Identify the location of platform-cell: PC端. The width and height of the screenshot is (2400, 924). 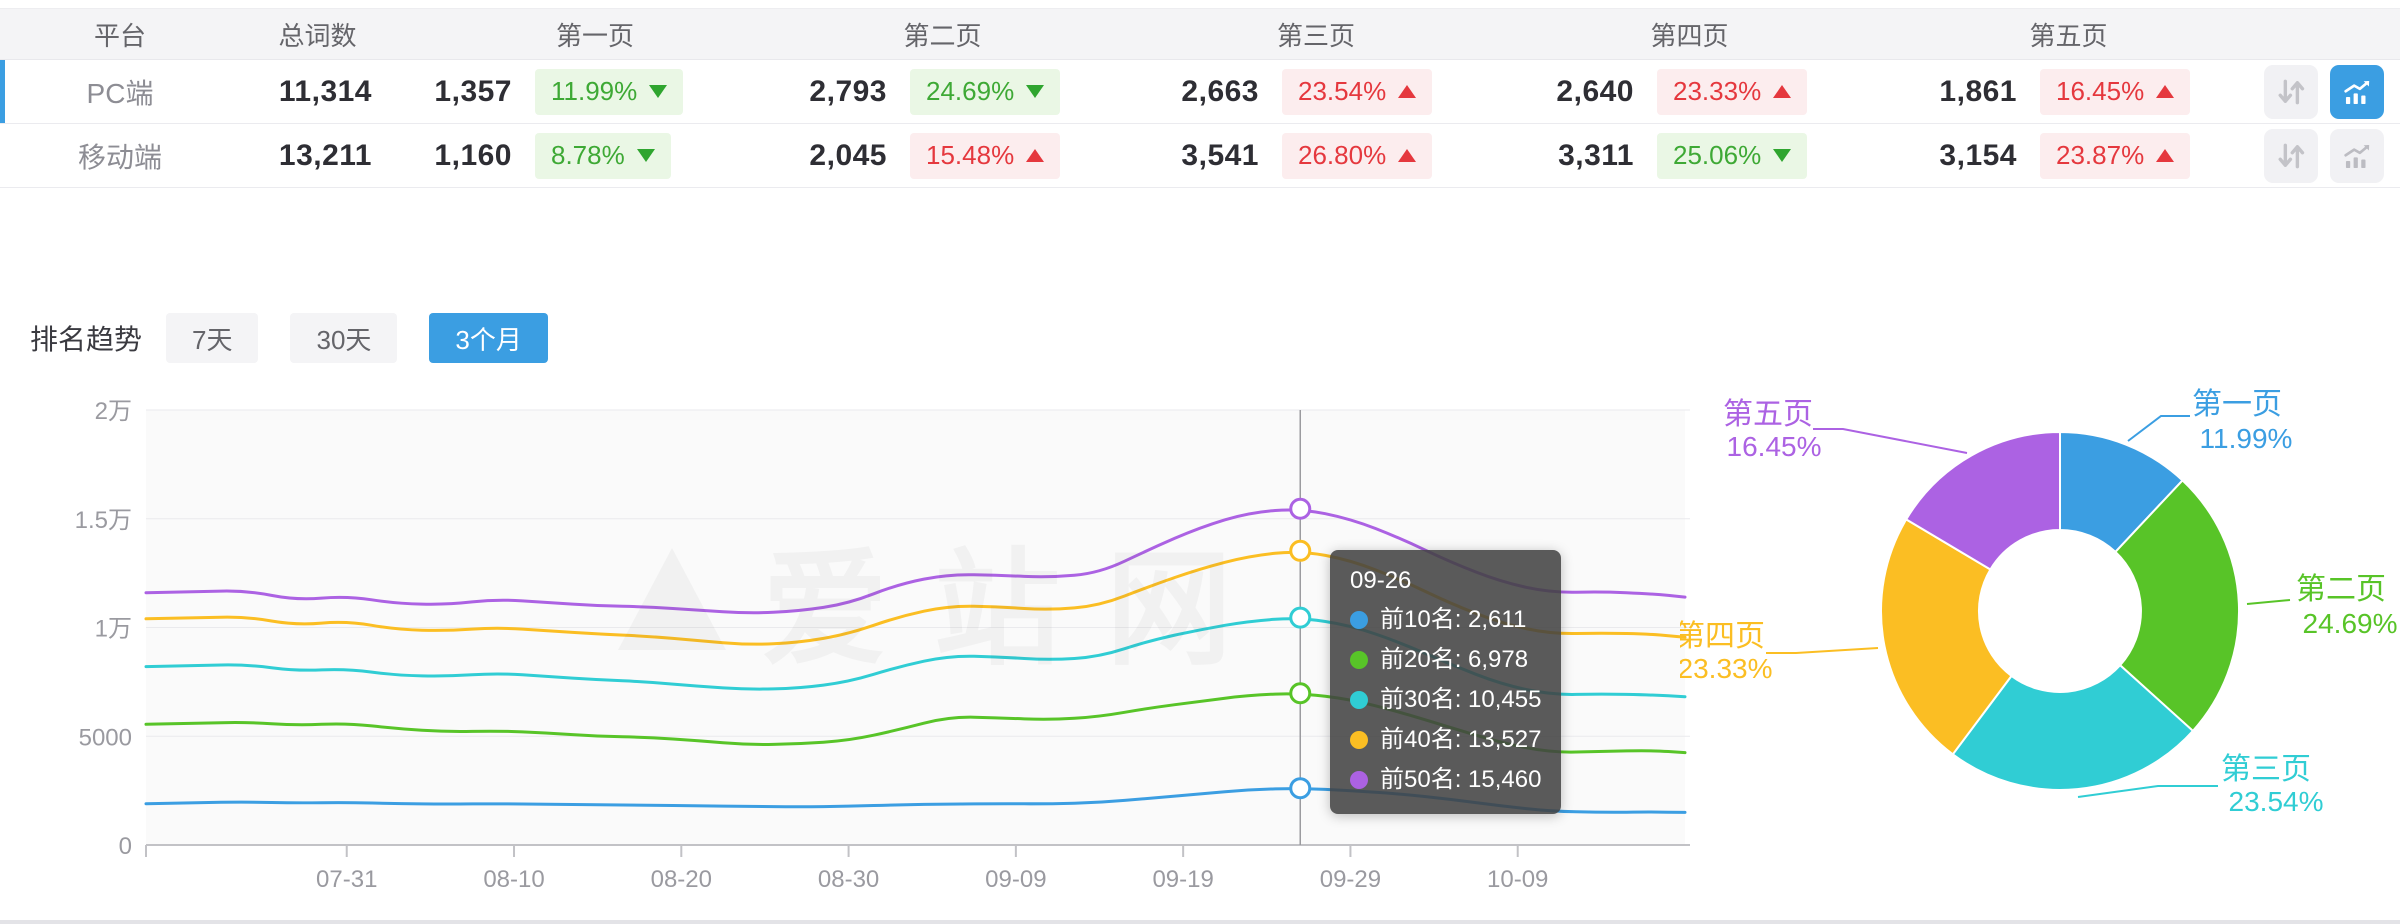
(120, 93).